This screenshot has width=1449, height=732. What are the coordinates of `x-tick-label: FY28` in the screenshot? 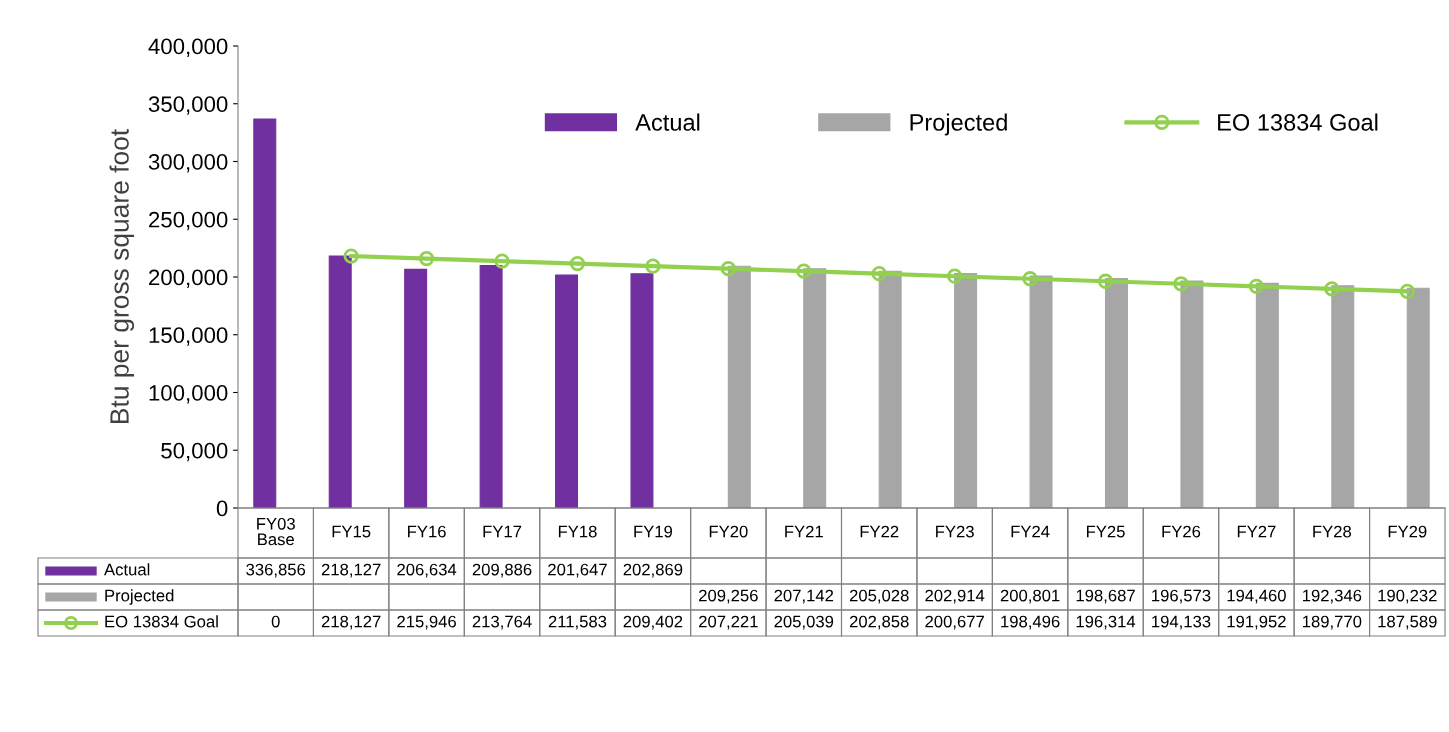 It's located at (1332, 531).